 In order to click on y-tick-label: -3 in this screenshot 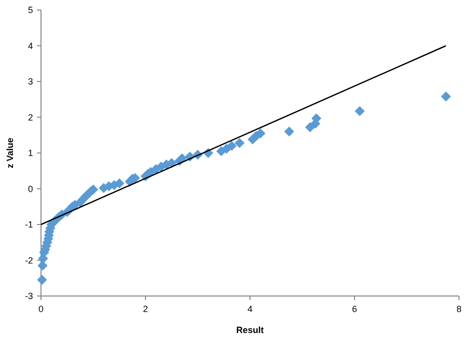, I will do `click(28, 296)`.